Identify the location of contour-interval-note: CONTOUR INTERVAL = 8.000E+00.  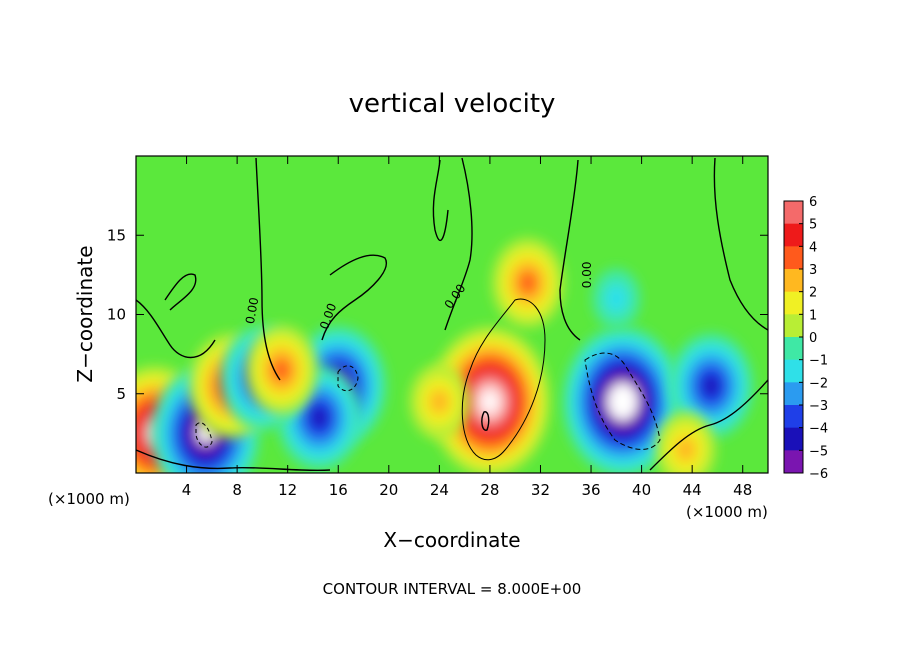
(452, 589).